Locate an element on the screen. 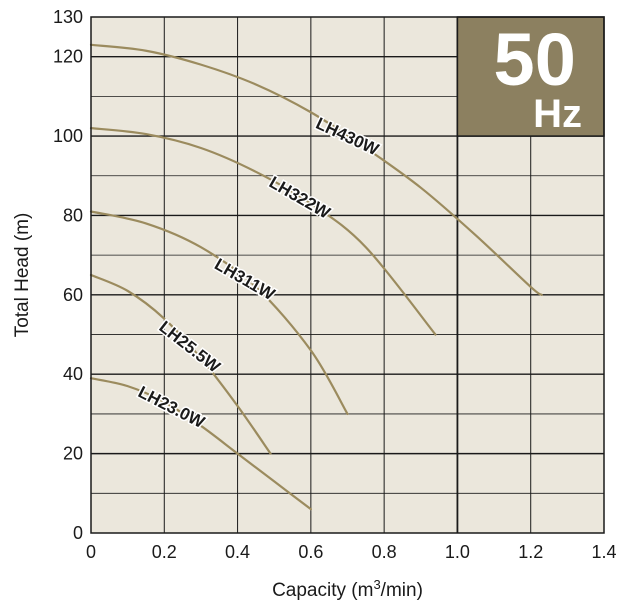 Image resolution: width=622 pixels, height=605 pixels. curve-lh311w is located at coordinates (219, 313).